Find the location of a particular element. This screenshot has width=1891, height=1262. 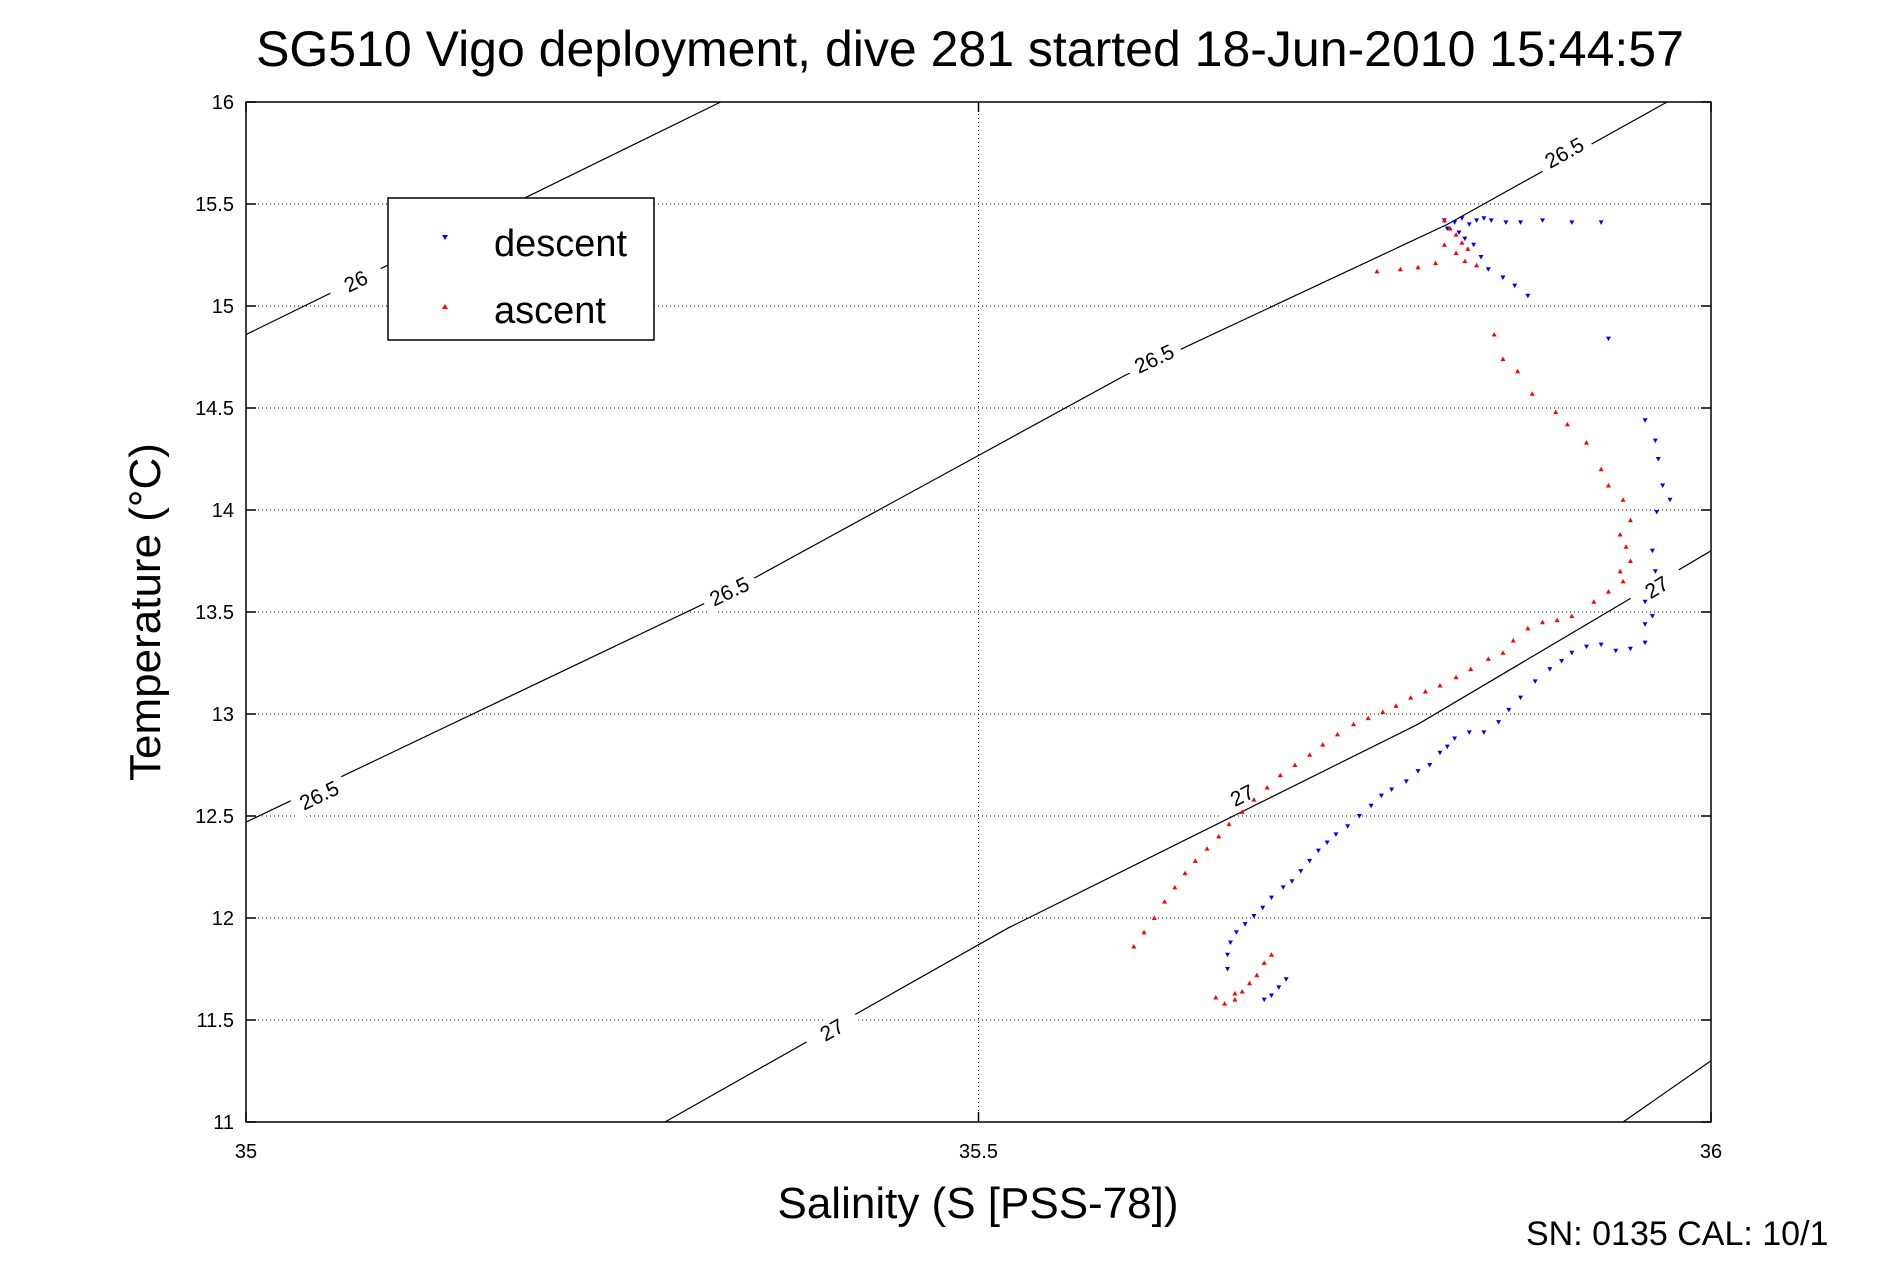

x-tick-label: 35 is located at coordinates (246, 1152).